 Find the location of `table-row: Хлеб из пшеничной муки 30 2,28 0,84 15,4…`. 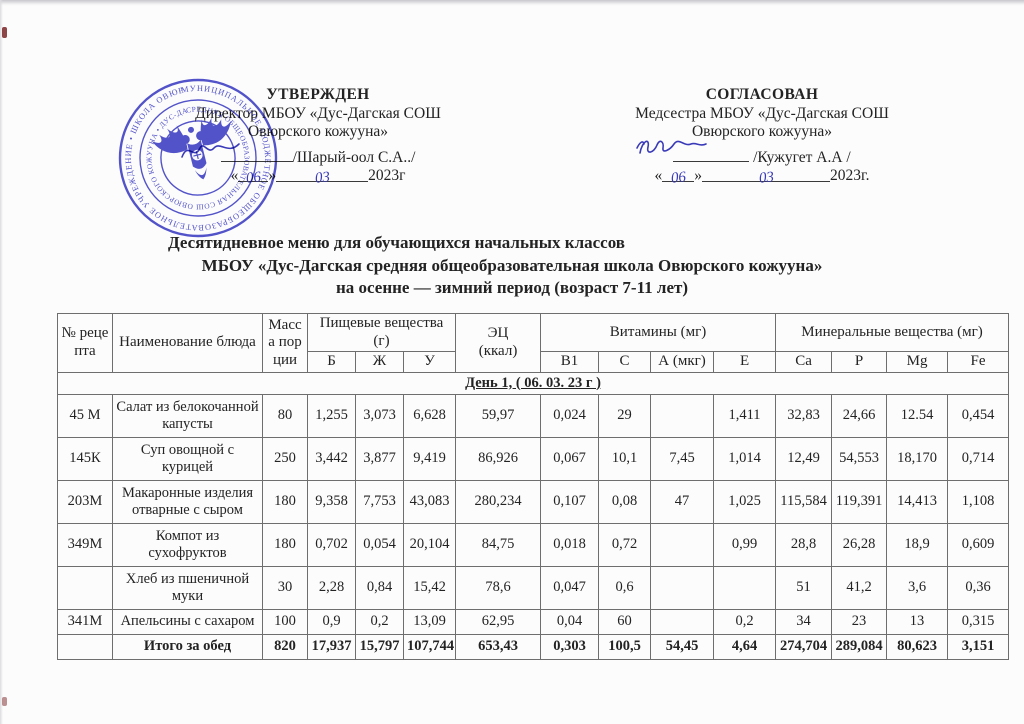

table-row: Хлеб из пшеничной муки 30 2,28 0,84 15,4… is located at coordinates (533, 588).